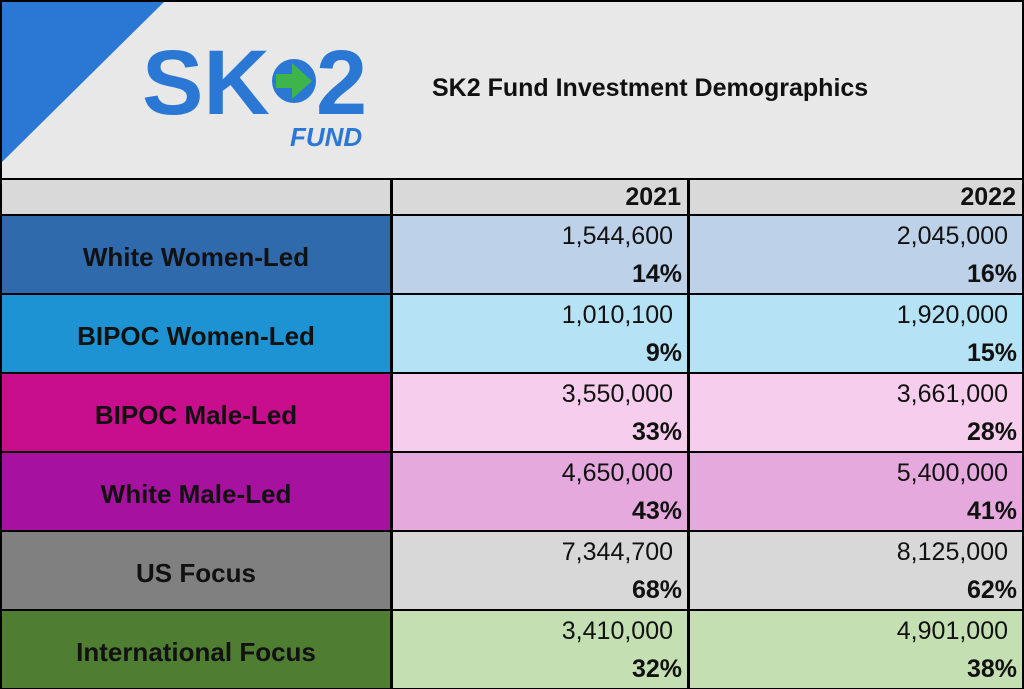  I want to click on percent-value: 41%, so click(991, 511).